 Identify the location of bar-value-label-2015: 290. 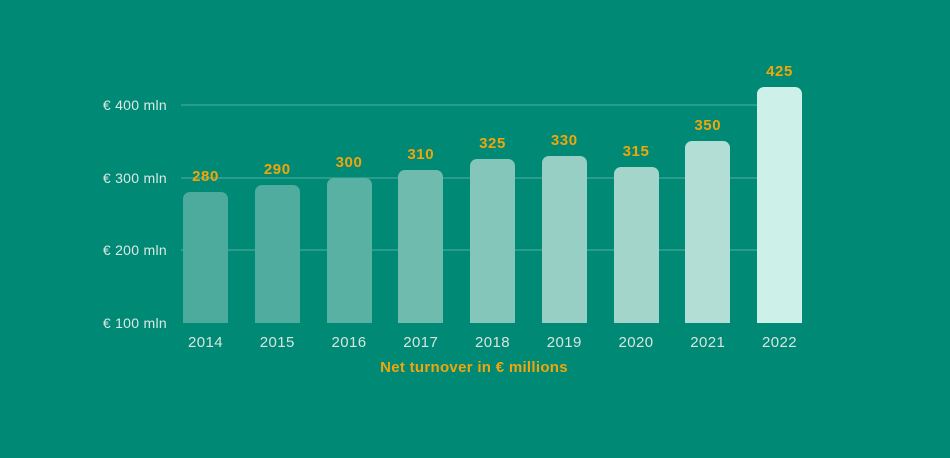
(277, 169).